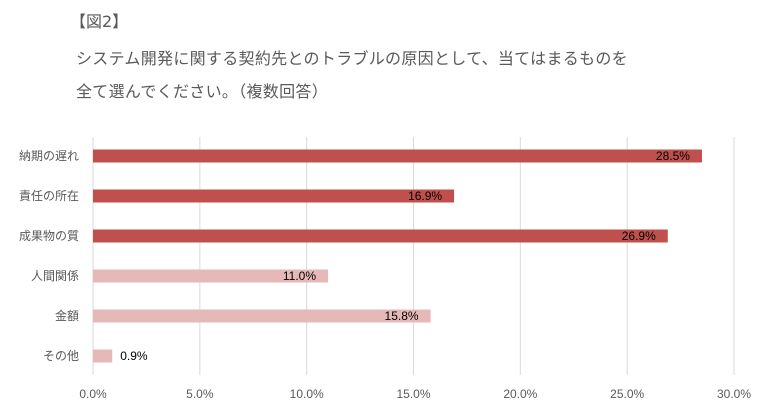  I want to click on x-axis-tick-labels: 0.0% 5.0% 10.0% 15.0% 20.0% 25.0% 30.0%, so click(415, 394).